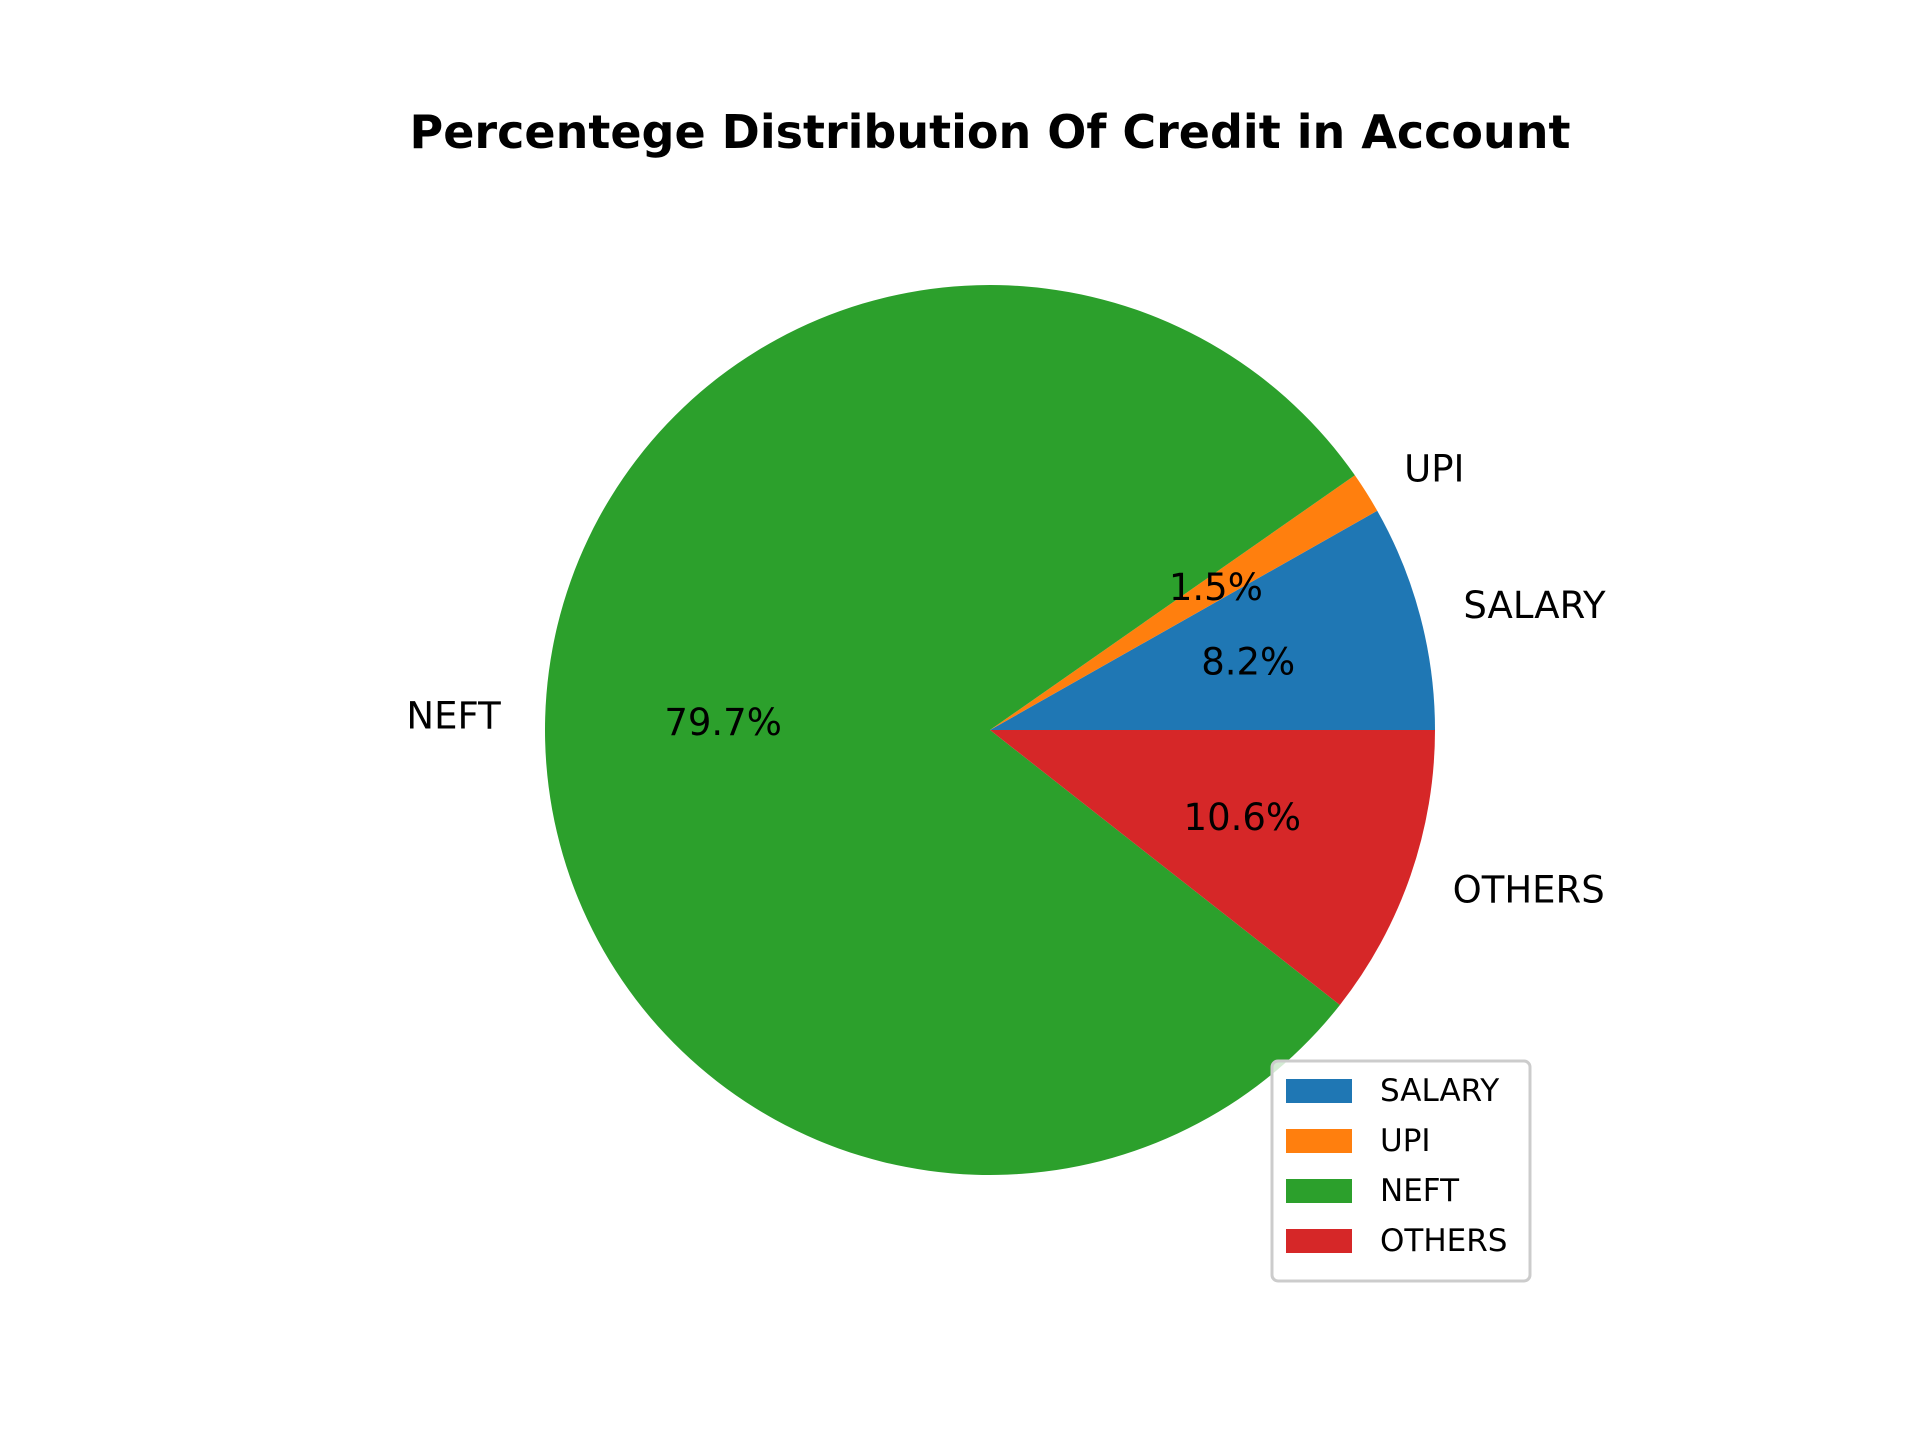 Image resolution: width=1920 pixels, height=1440 pixels. I want to click on slice-pct-label-neft: 79.7%, so click(723, 722).